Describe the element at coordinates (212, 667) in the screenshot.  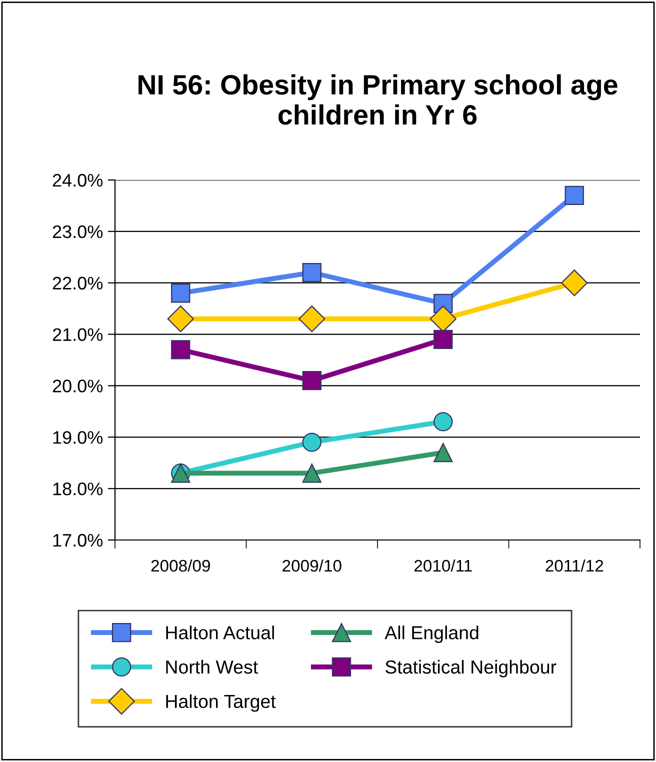
I see `legend-label: North West` at that location.